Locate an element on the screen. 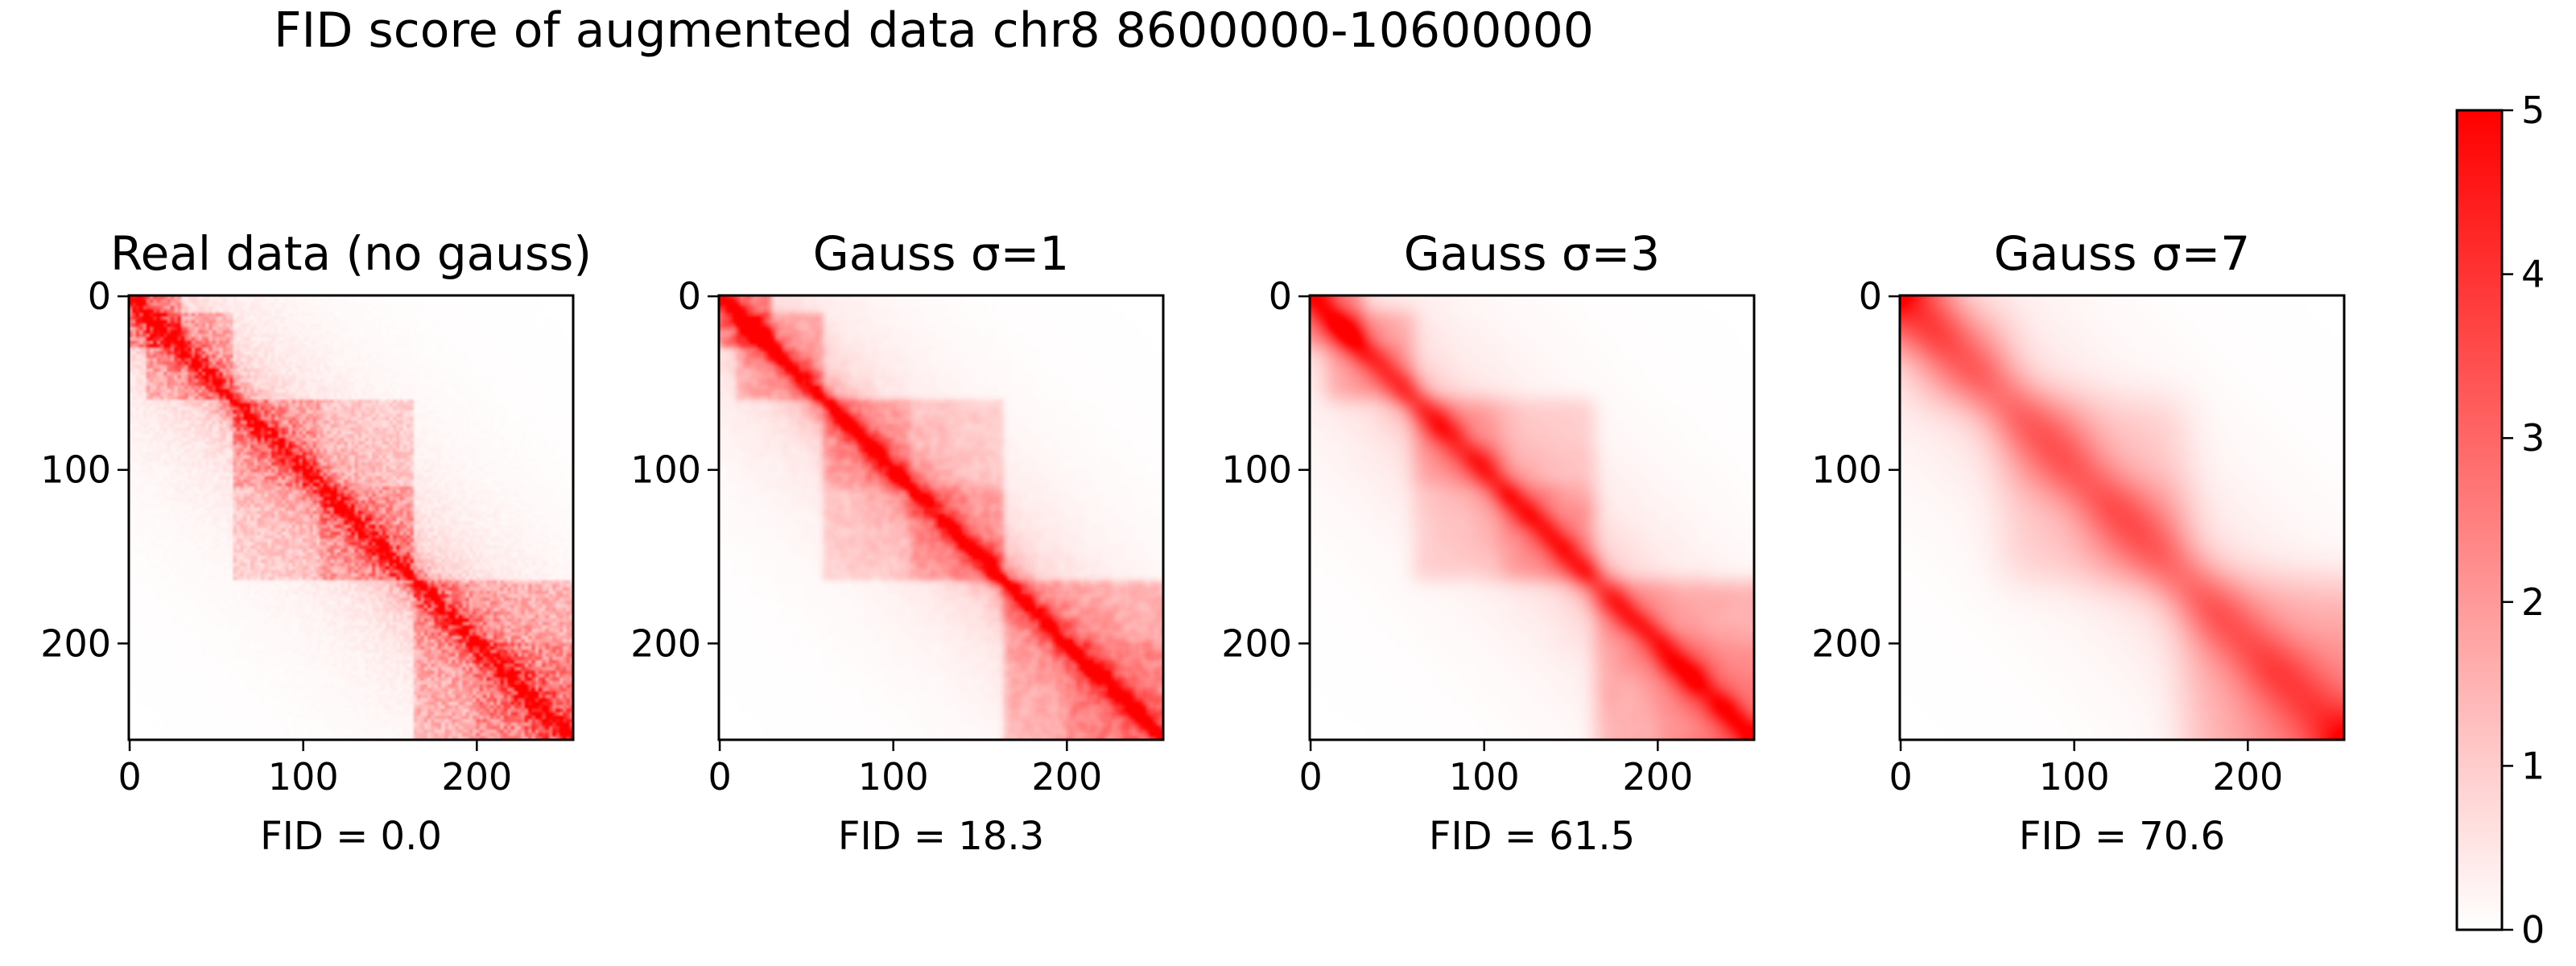 The width and height of the screenshot is (2576, 966). colorbar: 0 1 2 3 4 5 is located at coordinates (2500, 520).